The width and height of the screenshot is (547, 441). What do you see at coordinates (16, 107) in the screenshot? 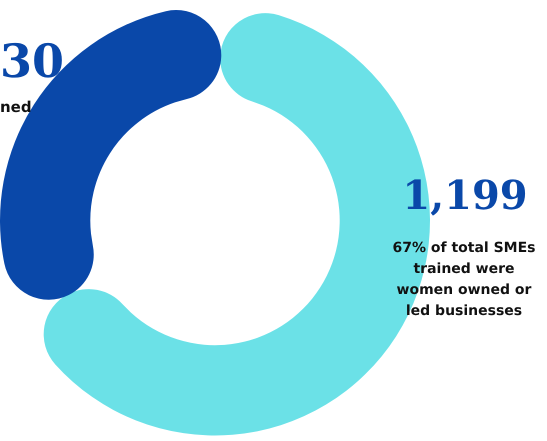
I see `text: ned` at bounding box center [16, 107].